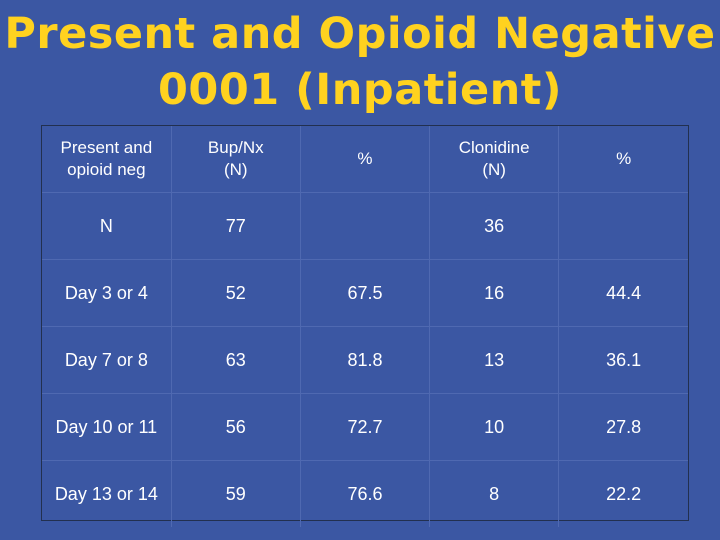 This screenshot has width=720, height=540. Describe the element at coordinates (494, 427) in the screenshot. I see `table-cell: 10` at that location.